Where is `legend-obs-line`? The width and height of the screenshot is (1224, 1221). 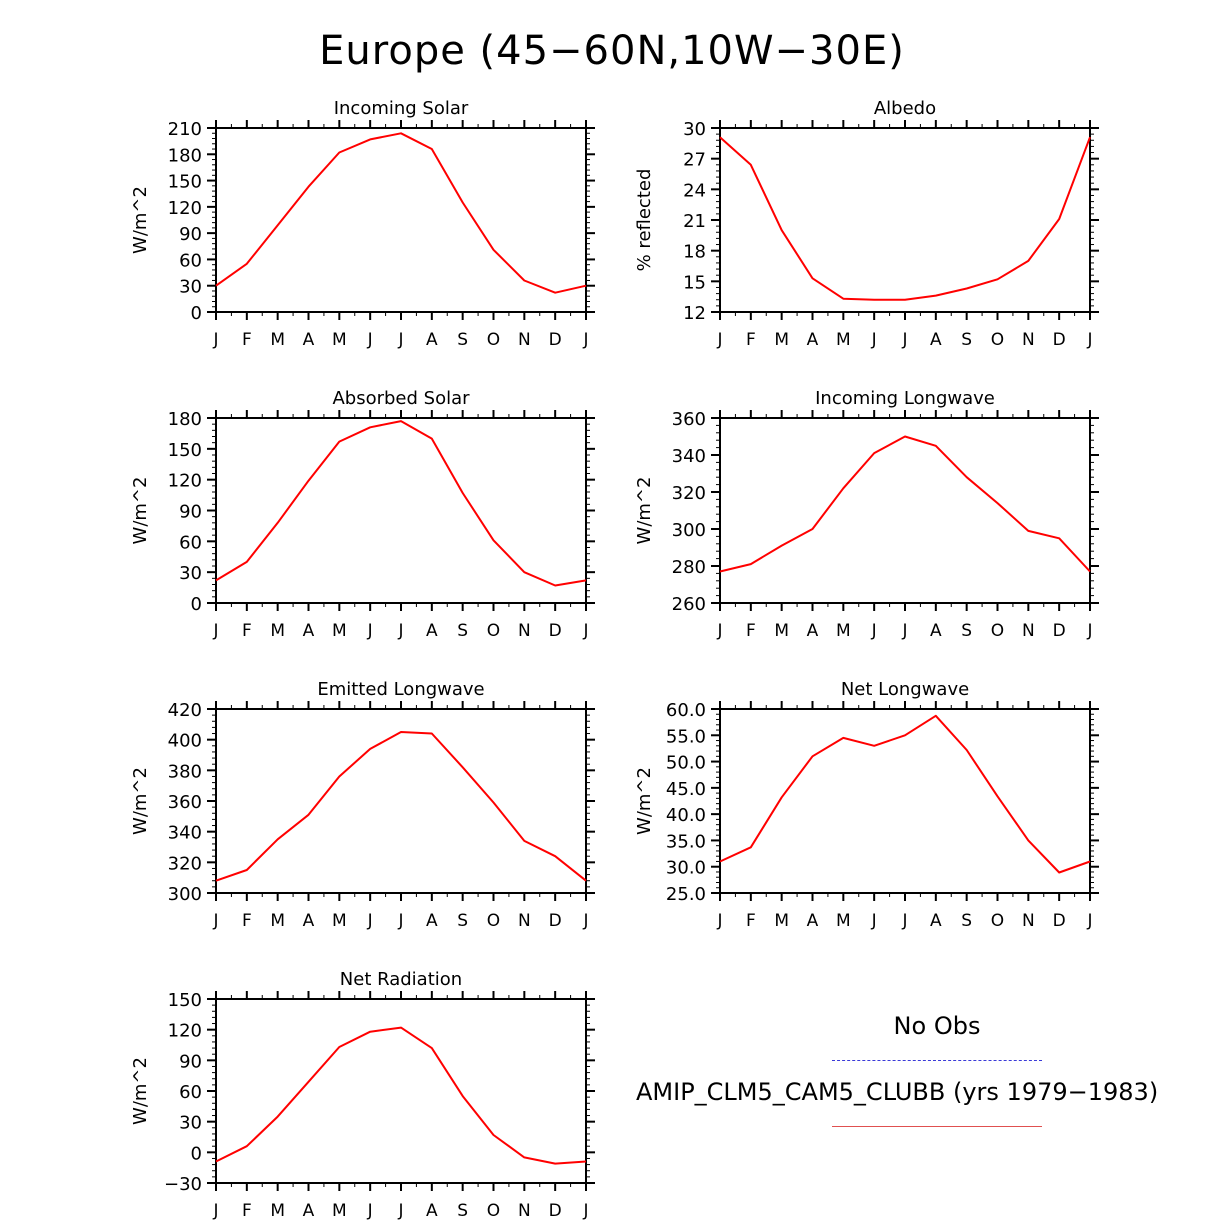 legend-obs-line is located at coordinates (937, 1060).